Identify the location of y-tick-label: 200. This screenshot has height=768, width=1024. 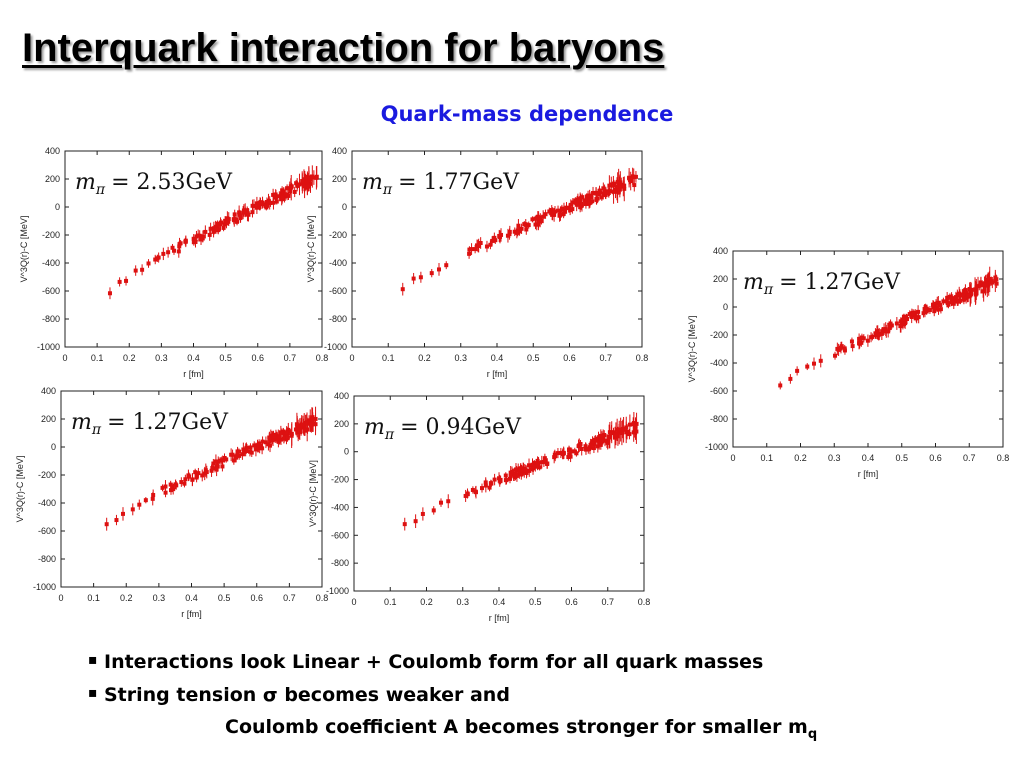
(52, 179).